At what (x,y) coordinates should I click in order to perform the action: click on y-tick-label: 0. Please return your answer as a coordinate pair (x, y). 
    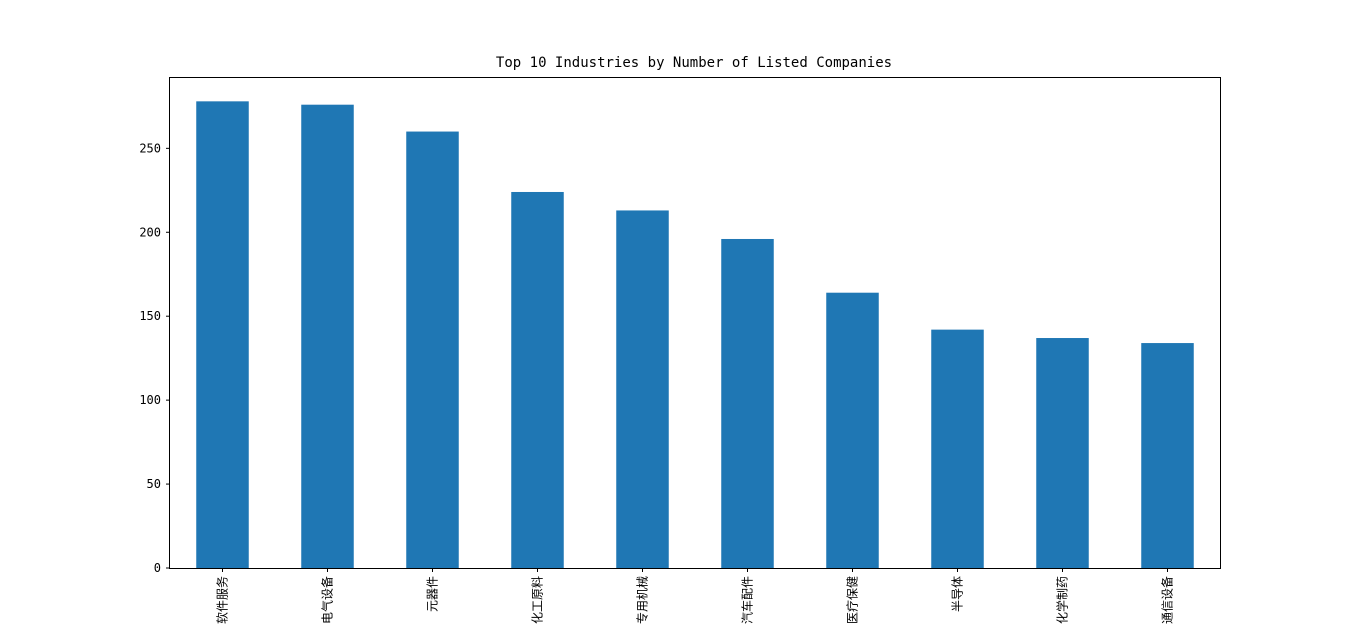
    Looking at the image, I should click on (157, 568).